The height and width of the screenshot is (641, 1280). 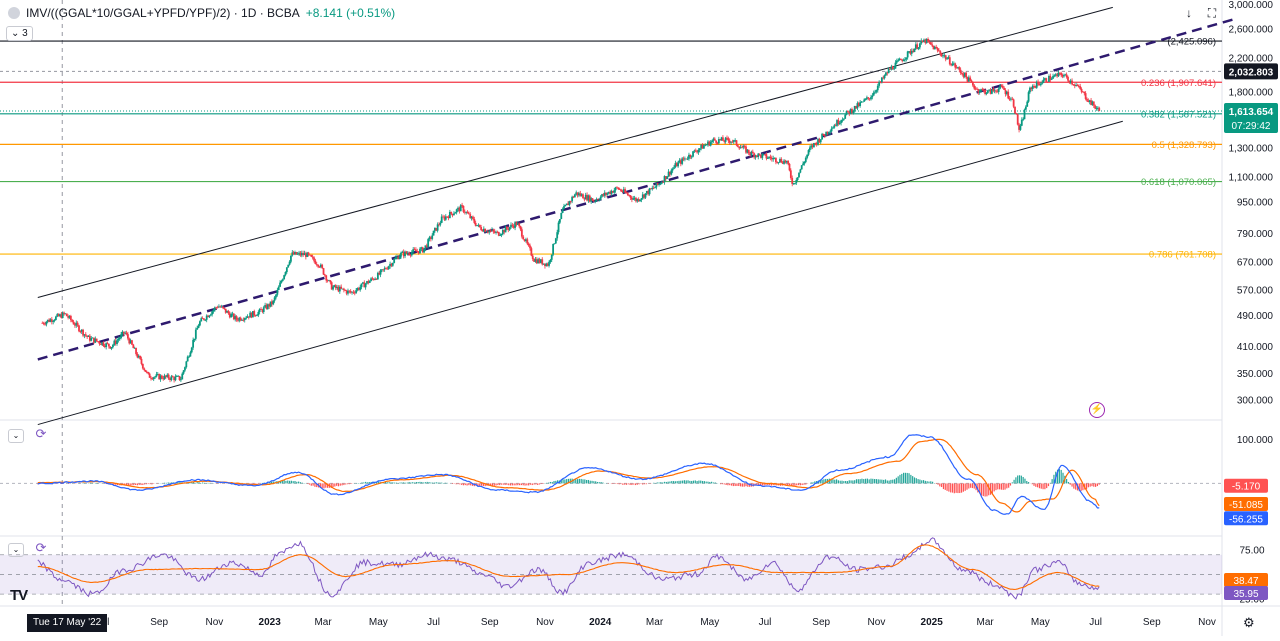 I want to click on rsi-collapse-chevron-icon: ⌄, so click(x=16, y=550).